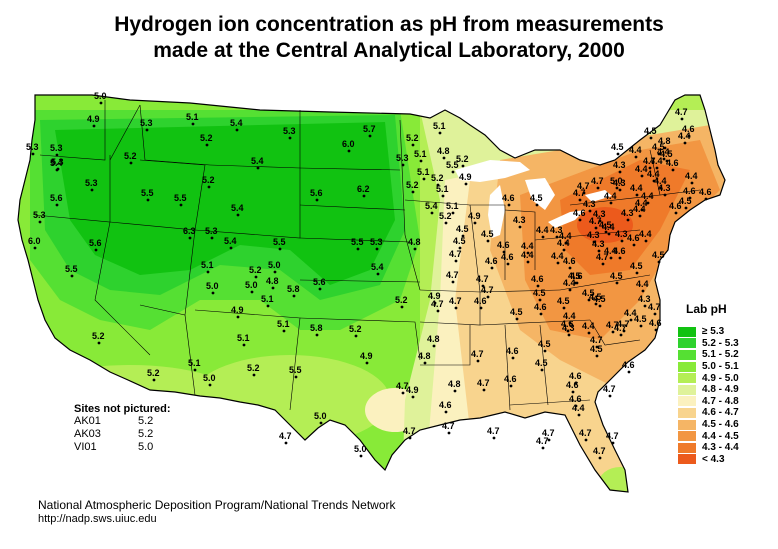  Describe the element at coordinates (355, 240) in the screenshot. I see `border-ne-ks` at that location.